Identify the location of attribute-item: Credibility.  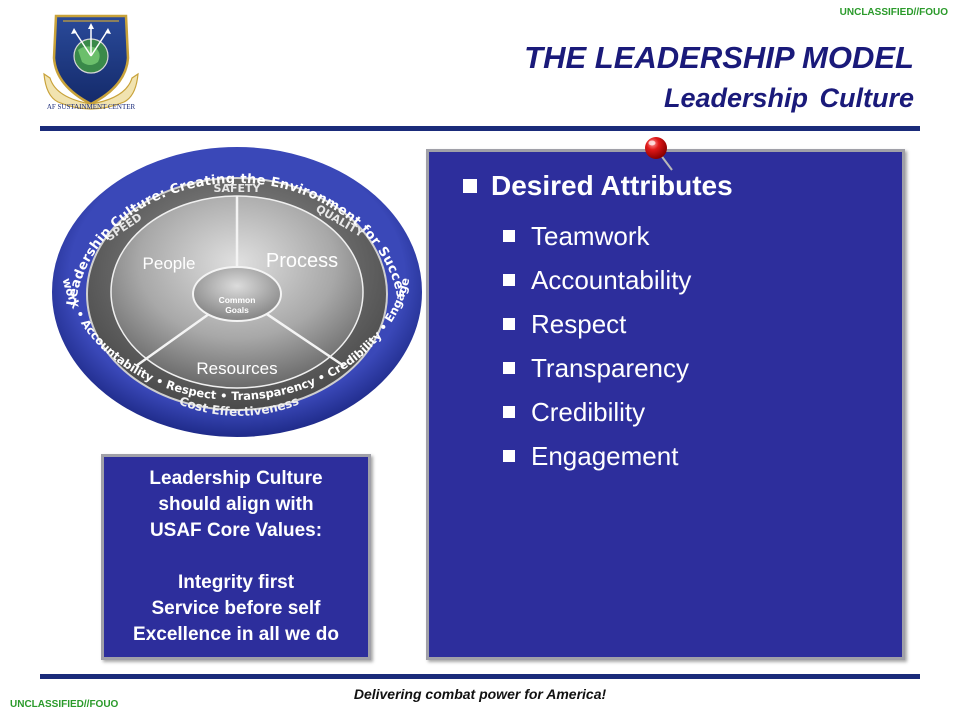
(597, 412).